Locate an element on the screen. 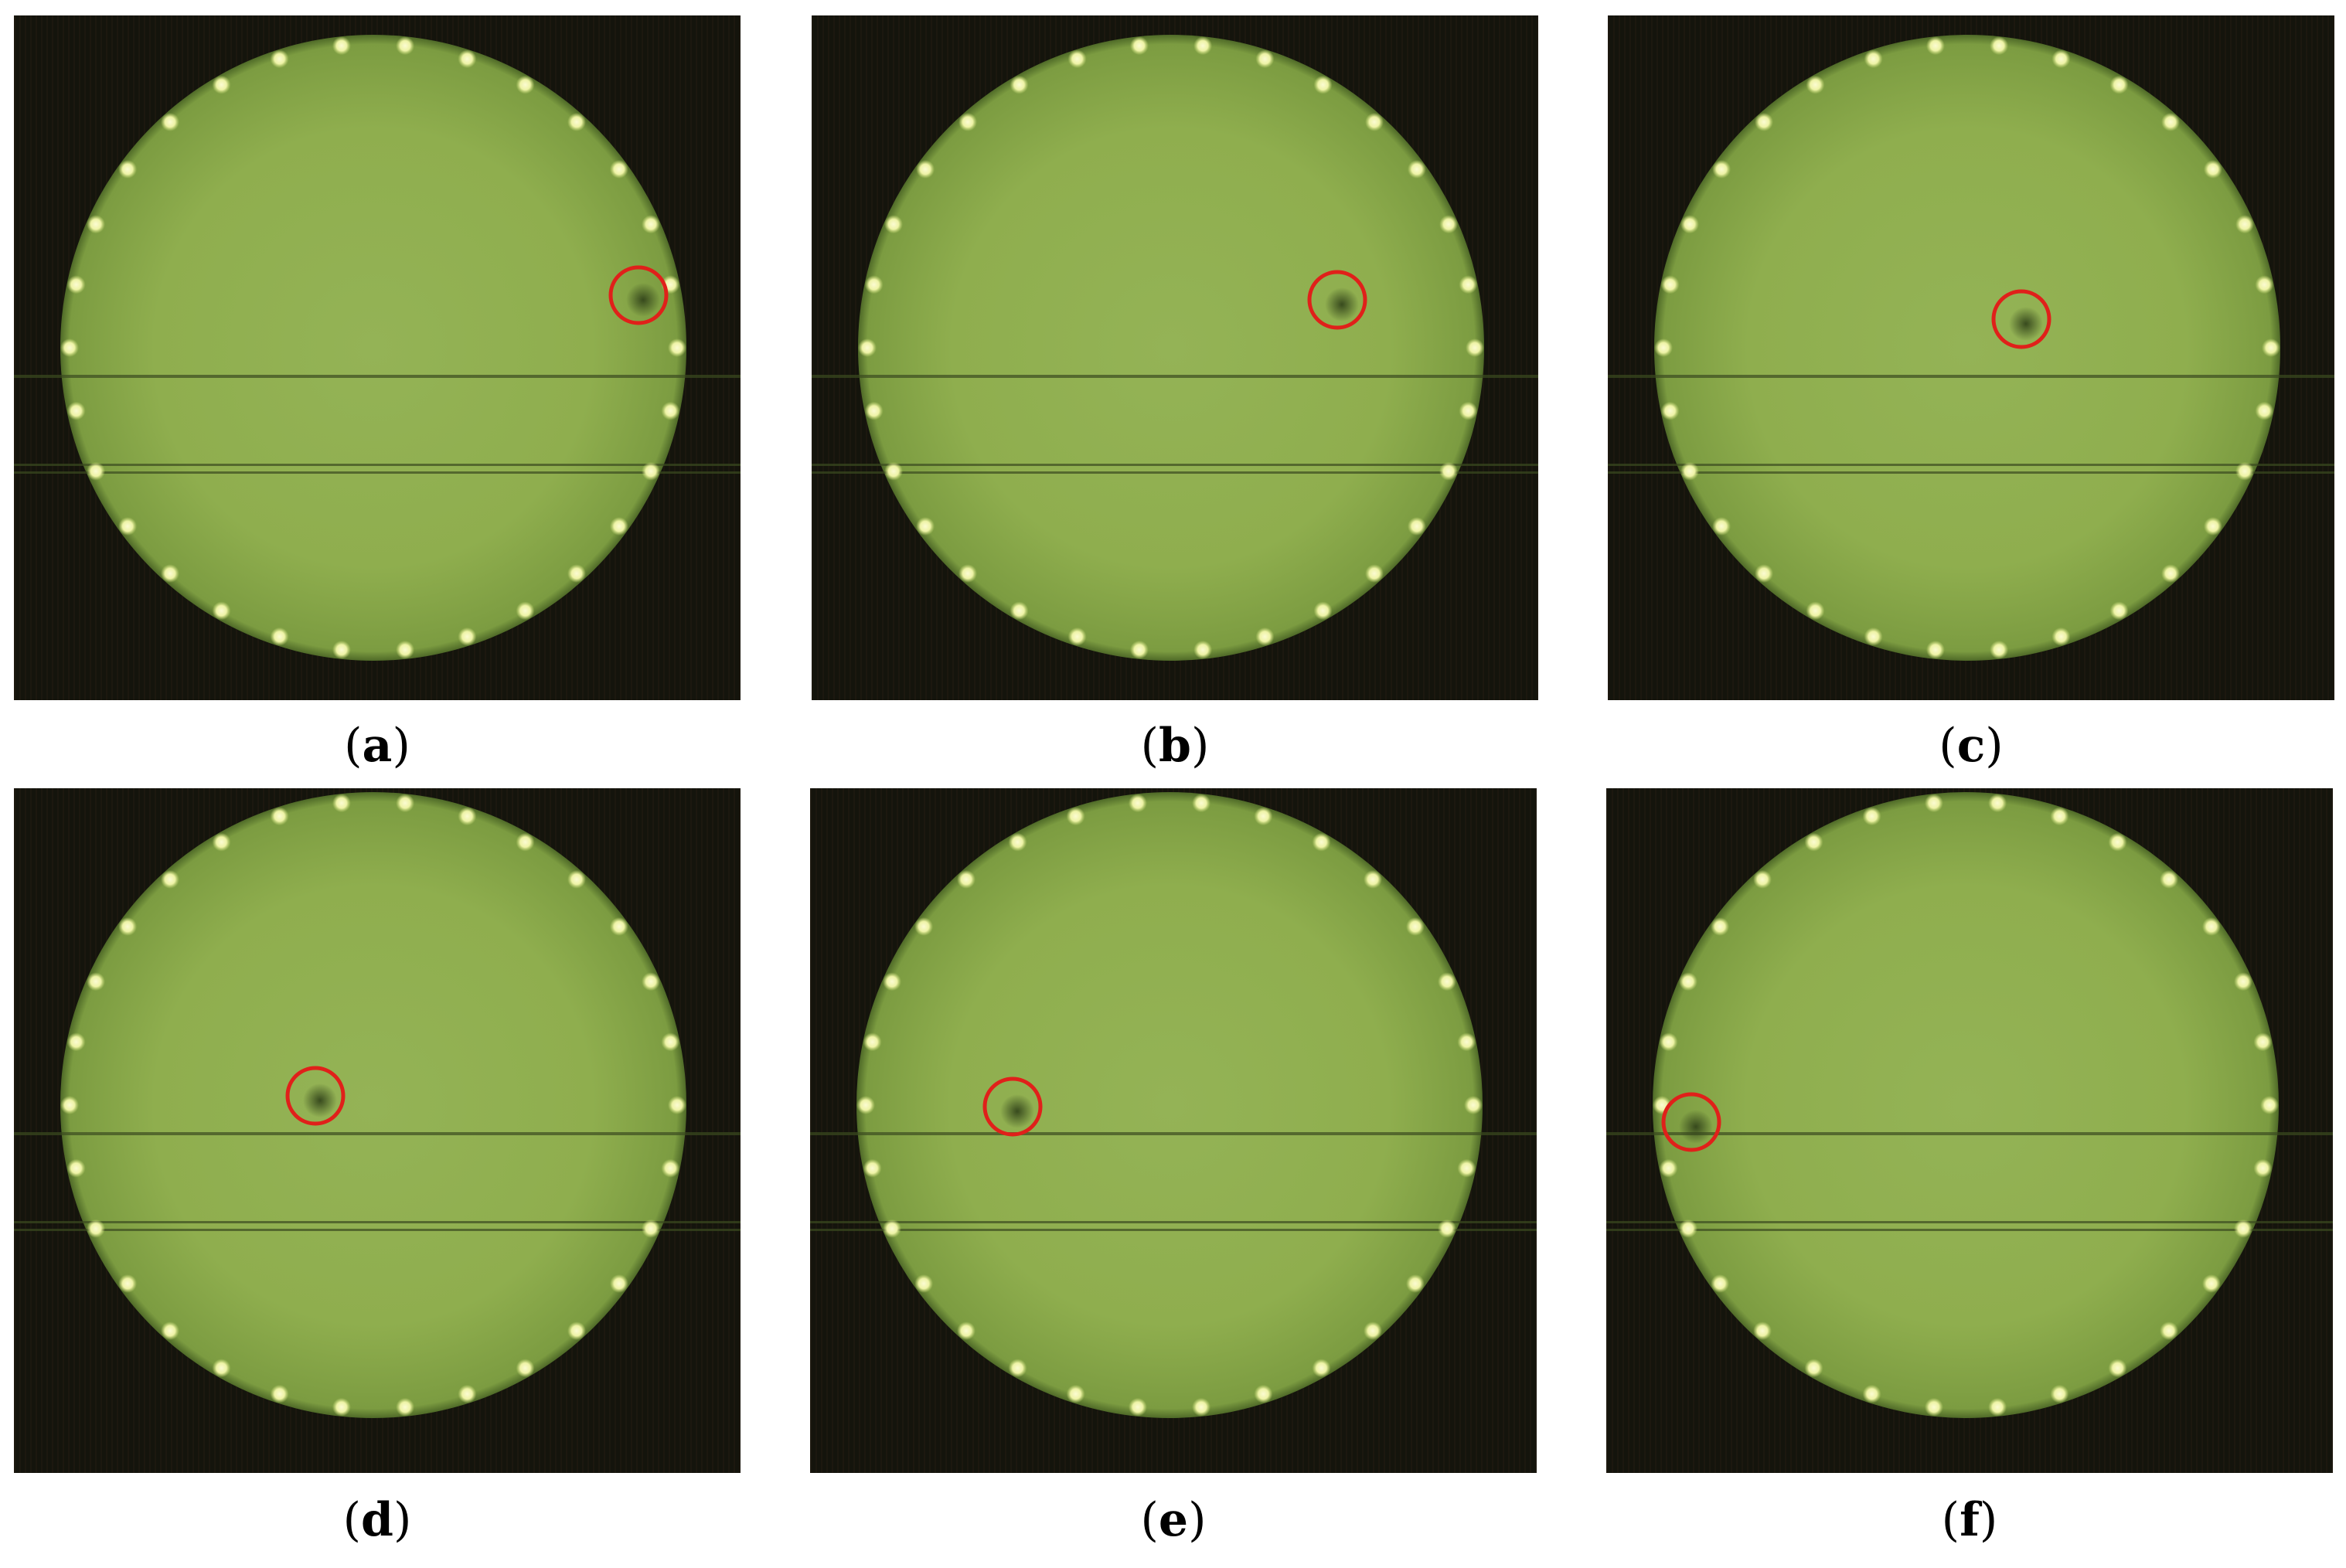  image-panel-e is located at coordinates (1174, 1130).